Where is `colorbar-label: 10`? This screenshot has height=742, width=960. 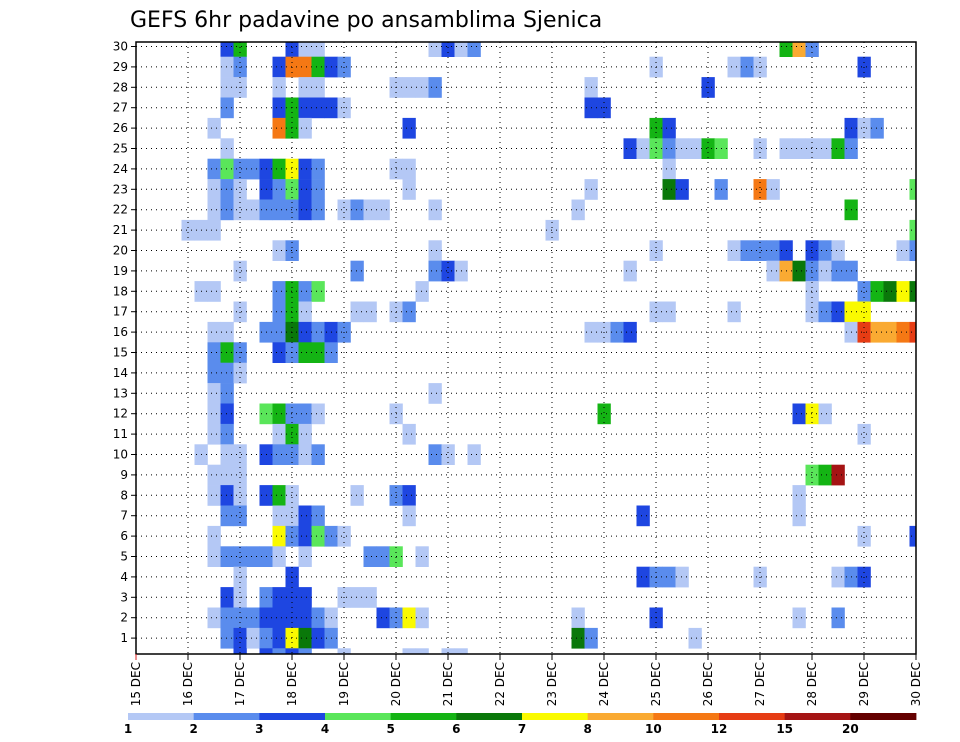 colorbar-label: 10 is located at coordinates (653, 729).